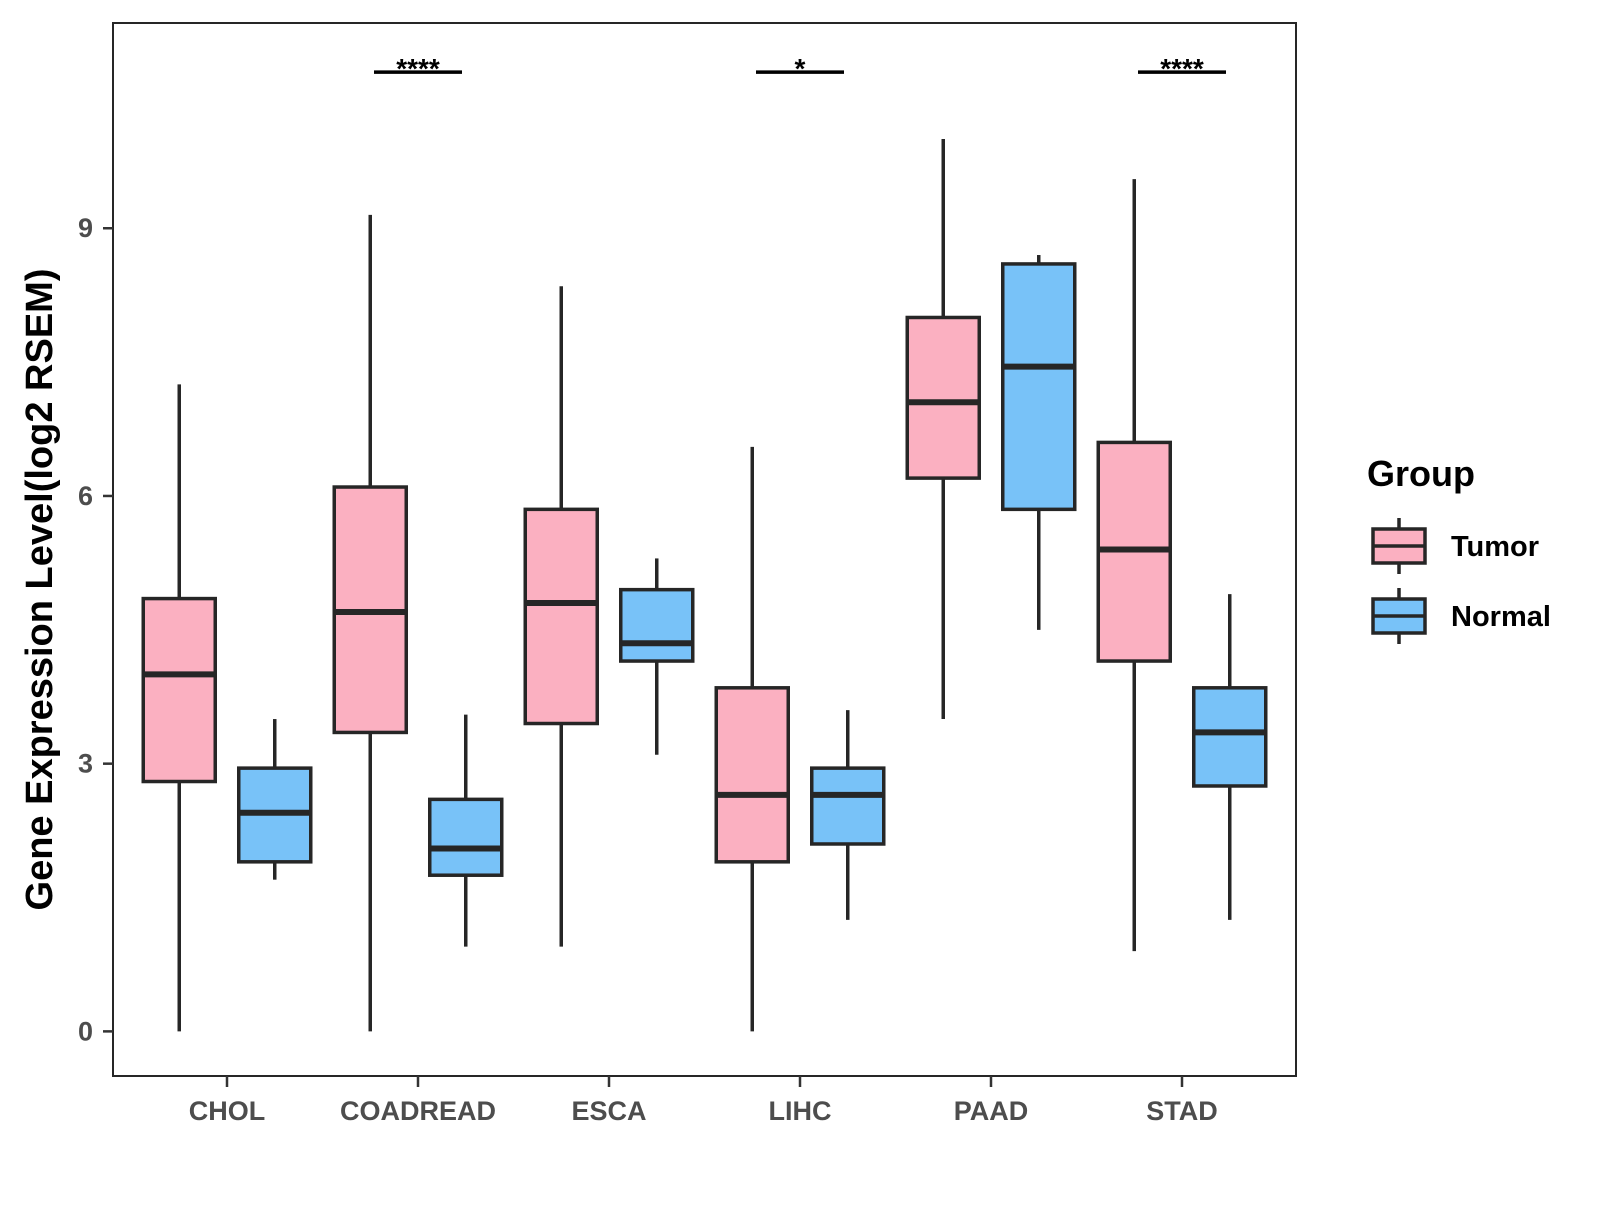 This screenshot has width=1600, height=1205. Describe the element at coordinates (991, 1111) in the screenshot. I see `x-tick-label-paad: PAAD` at that location.